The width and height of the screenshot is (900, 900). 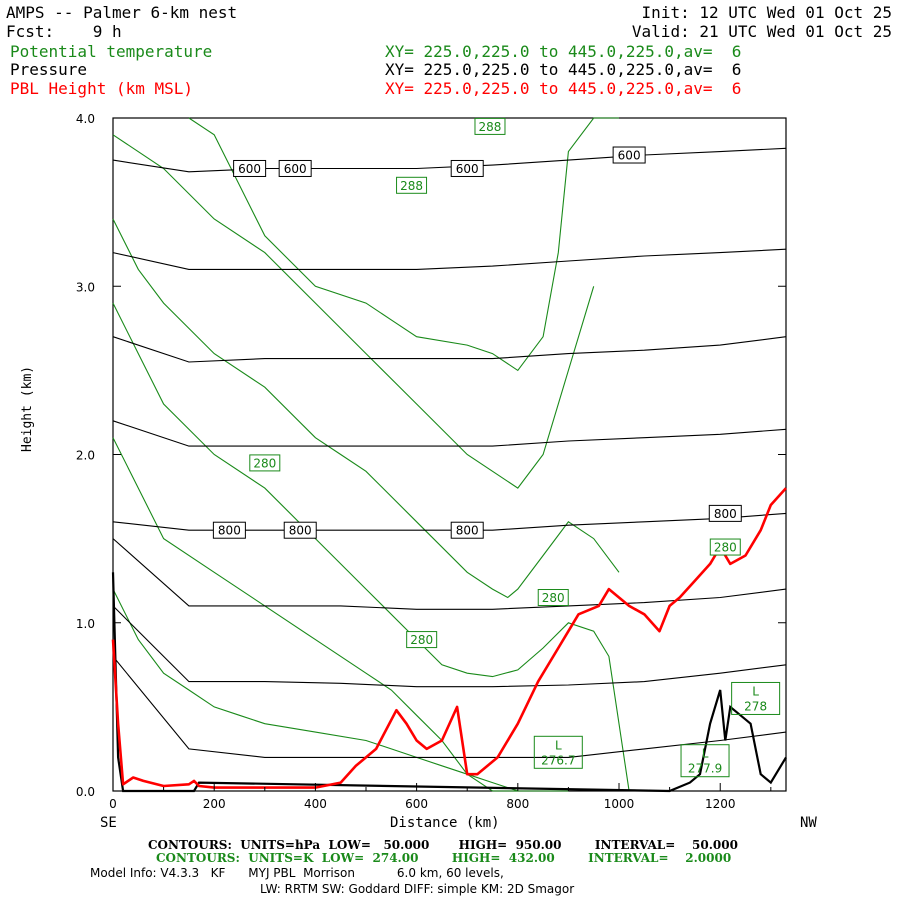 What do you see at coordinates (563, 88) in the screenshot?
I see `field-pbl-xy: XY= 225.0,225.0 to 445.0,225.0,av= 6` at bounding box center [563, 88].